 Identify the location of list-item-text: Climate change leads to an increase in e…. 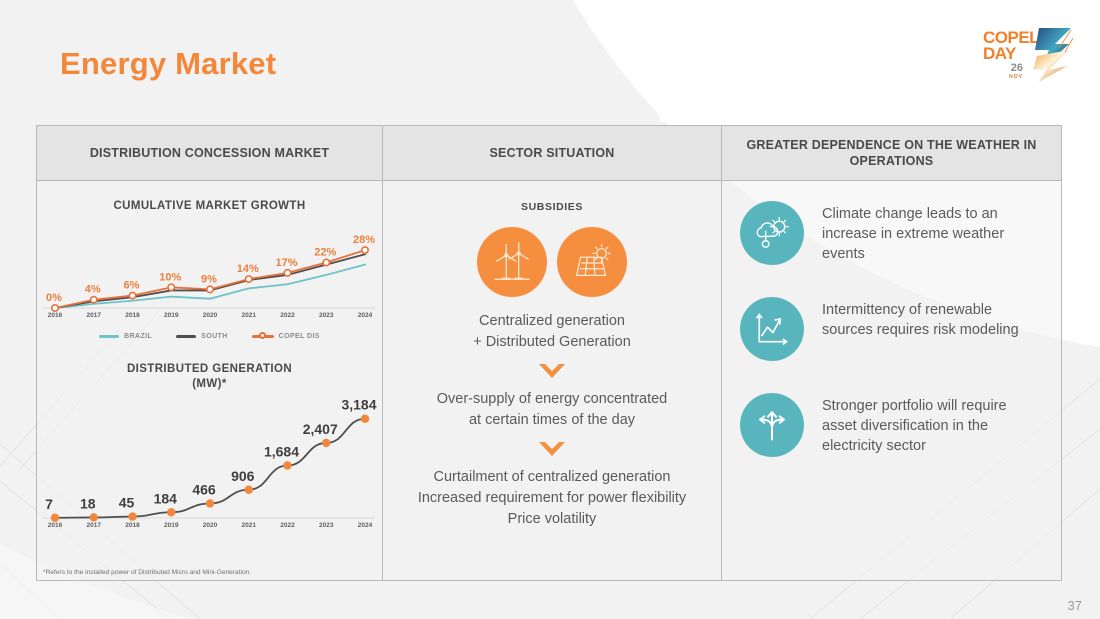
(913, 234).